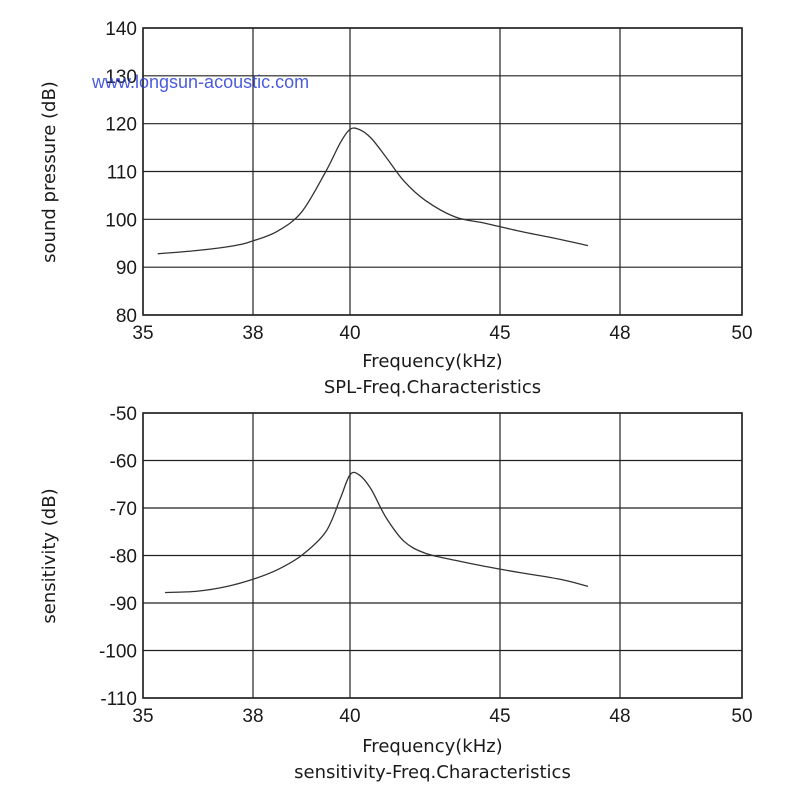 This screenshot has width=800, height=800. Describe the element at coordinates (121, 29) in the screenshot. I see `y-tick-label: 140` at that location.